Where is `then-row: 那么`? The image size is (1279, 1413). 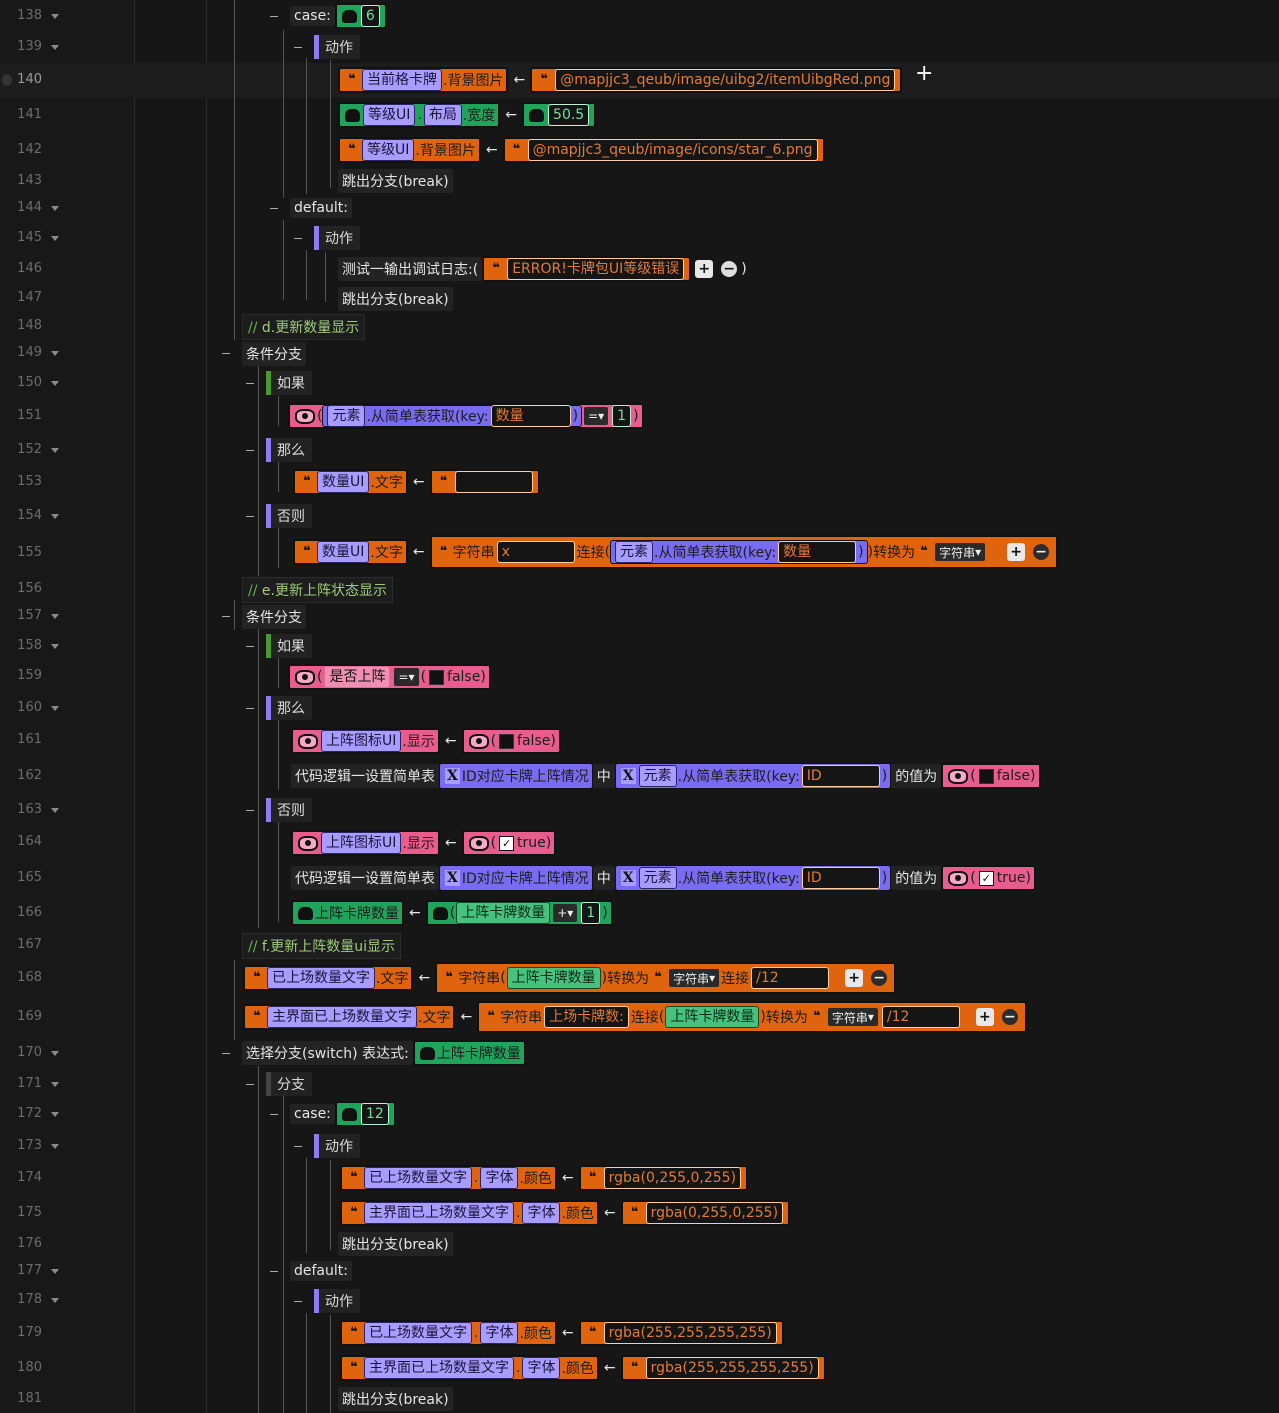
then-row: 那么 is located at coordinates (289, 450).